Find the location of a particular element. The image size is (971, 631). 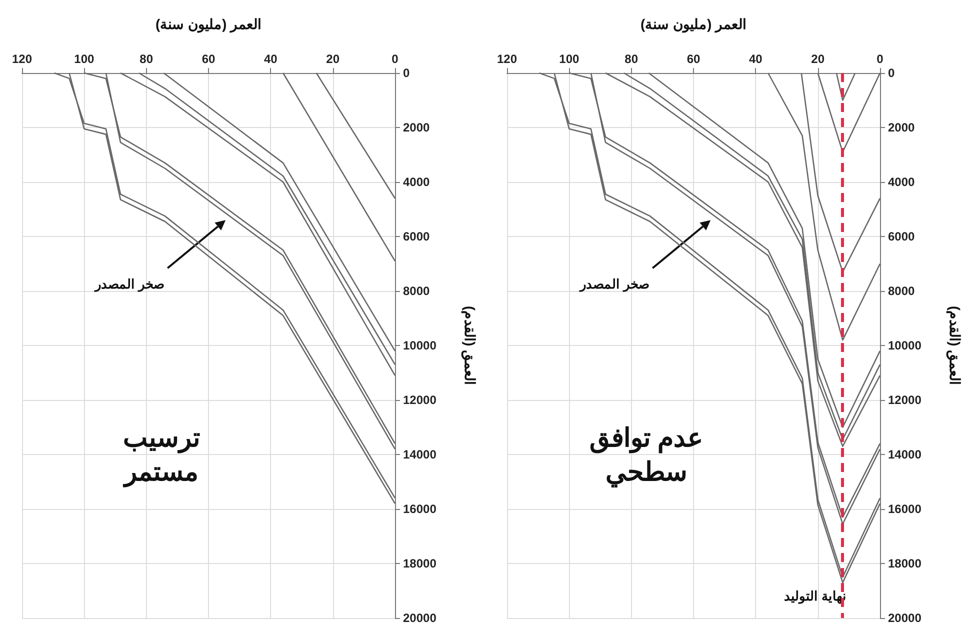

annotation: عدم توافق سطحي is located at coordinates (646, 455).